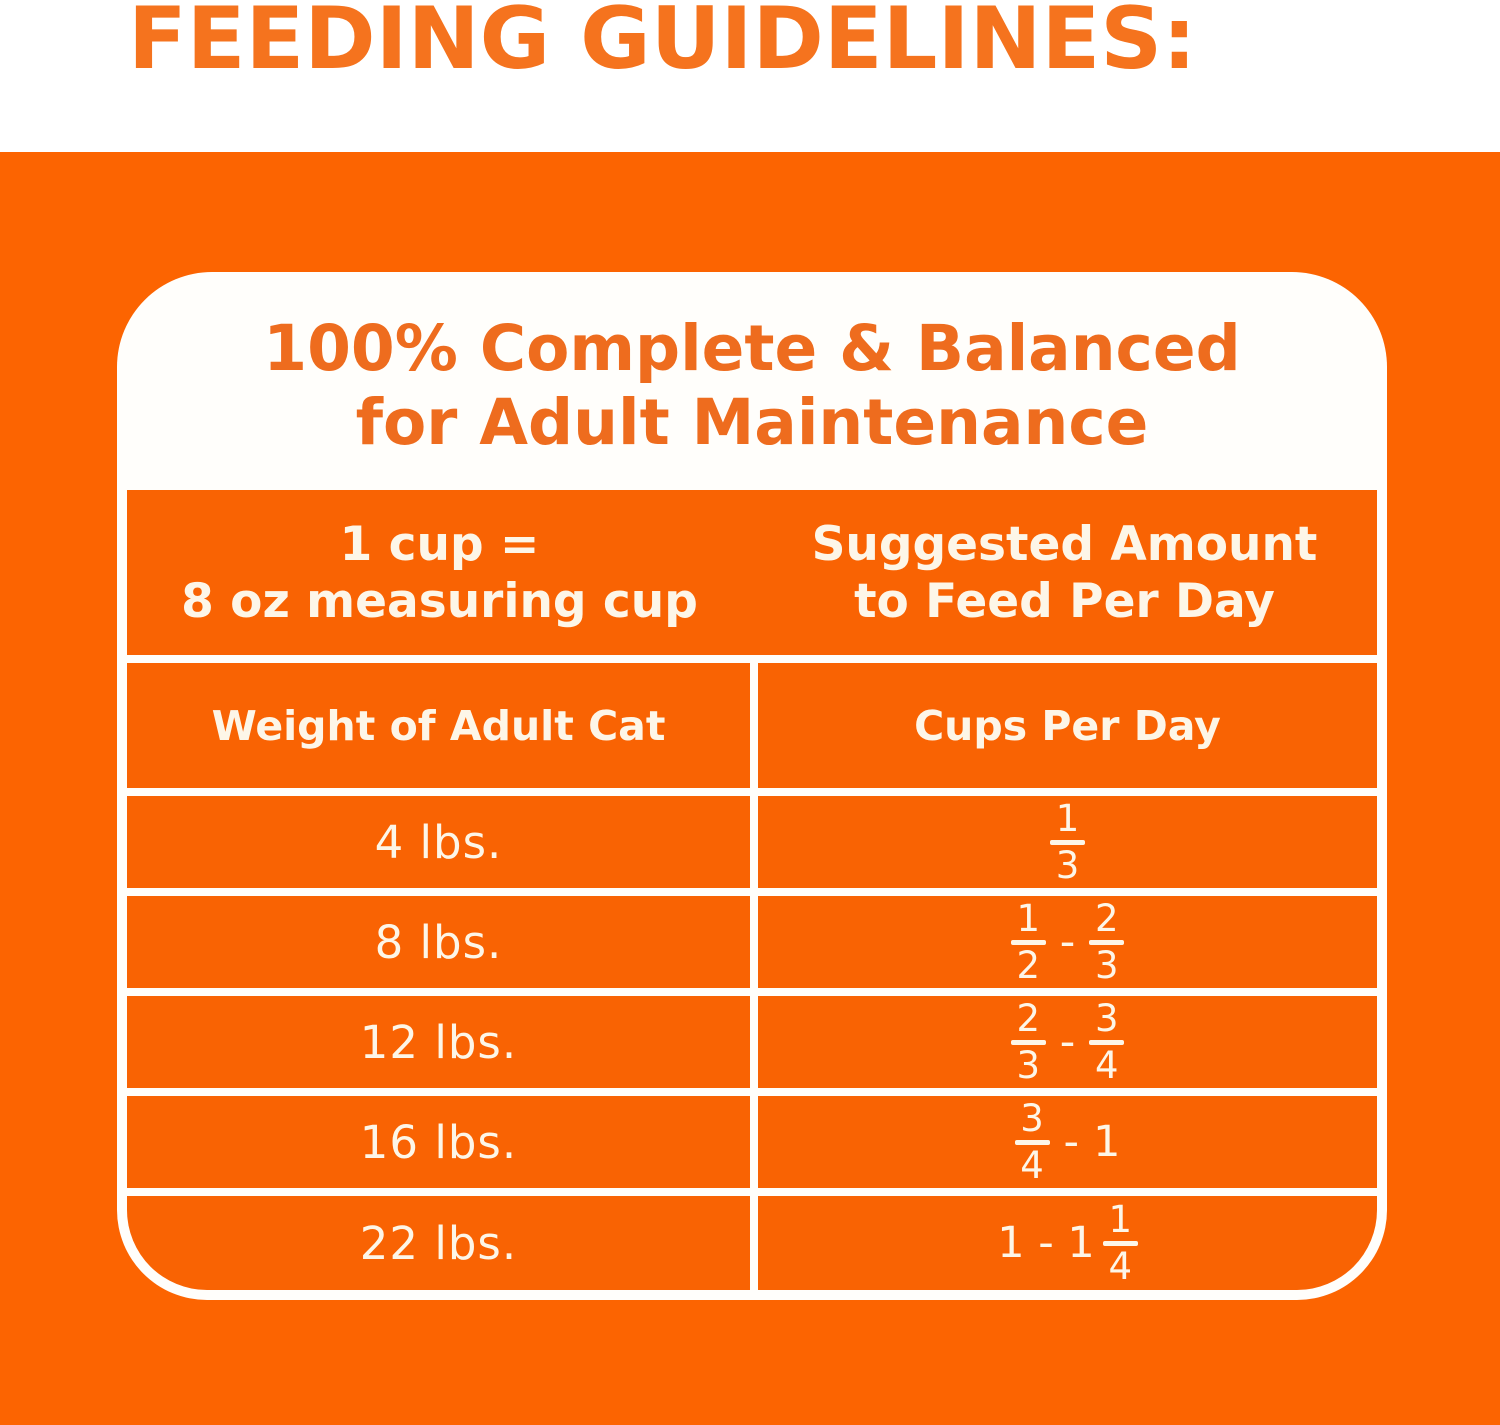 The width and height of the screenshot is (1500, 1425). I want to click on table-row: 4 lbs. 1 3, so click(752, 842).